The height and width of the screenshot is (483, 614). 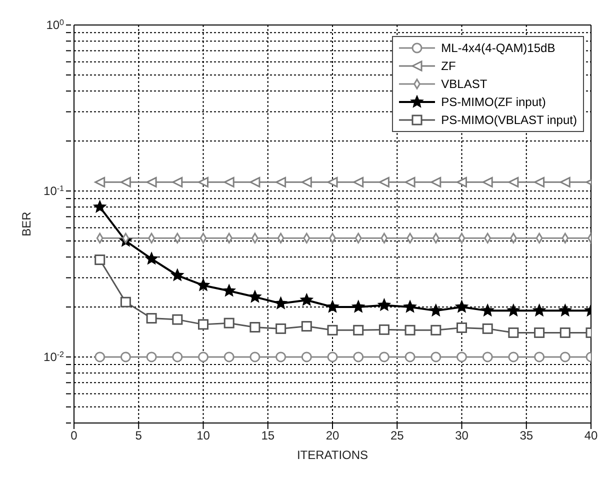 I want to click on x-tick-label: 30, so click(x=462, y=435).